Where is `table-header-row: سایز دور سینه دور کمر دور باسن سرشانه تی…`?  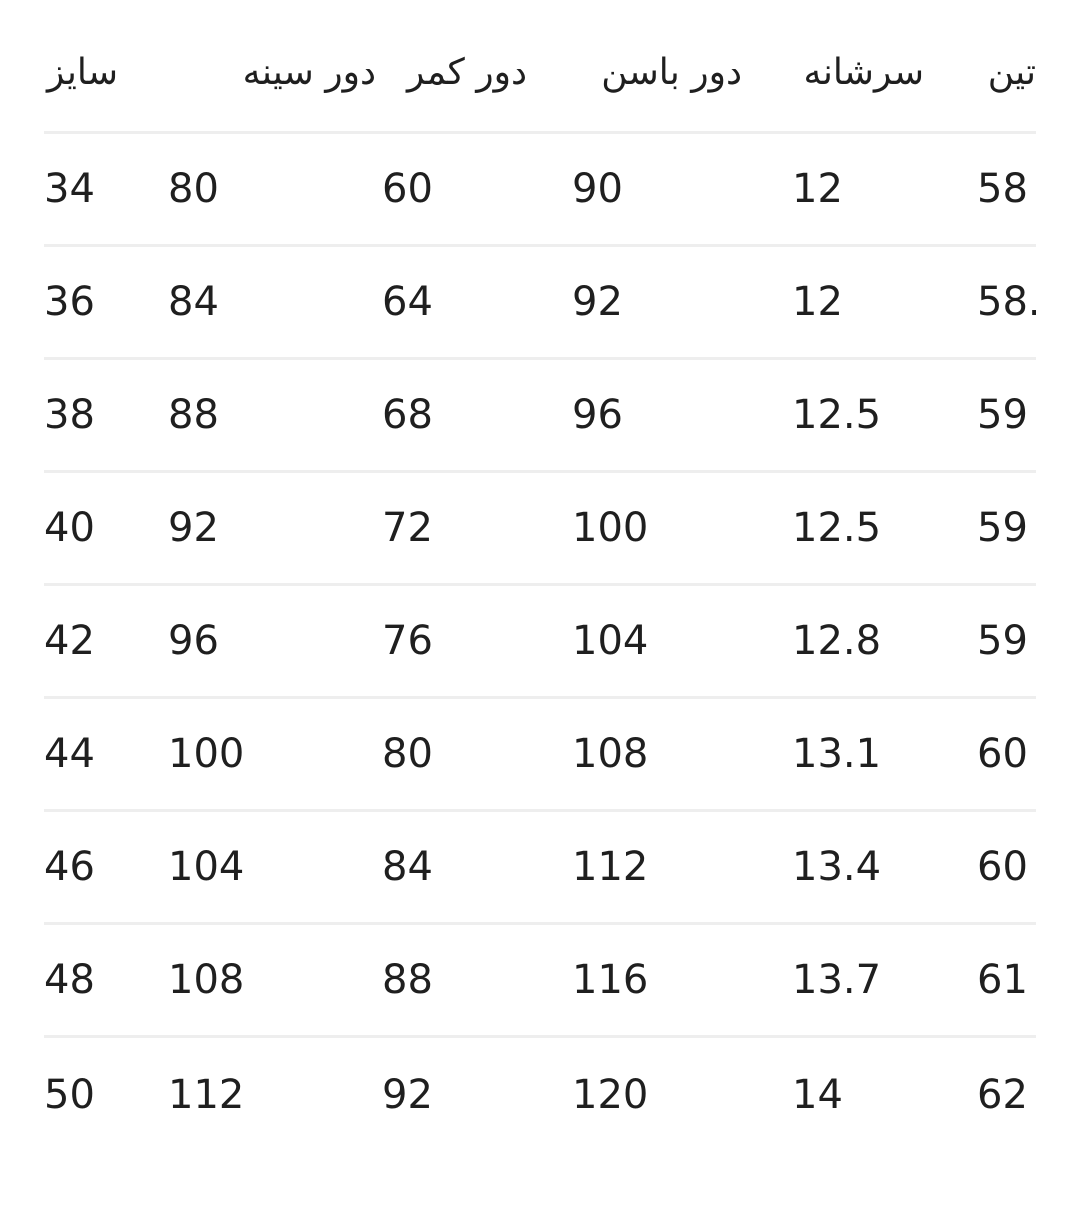 table-header-row: سایز دور سینه دور کمر دور باسن سرشانه تی… is located at coordinates (540, 67).